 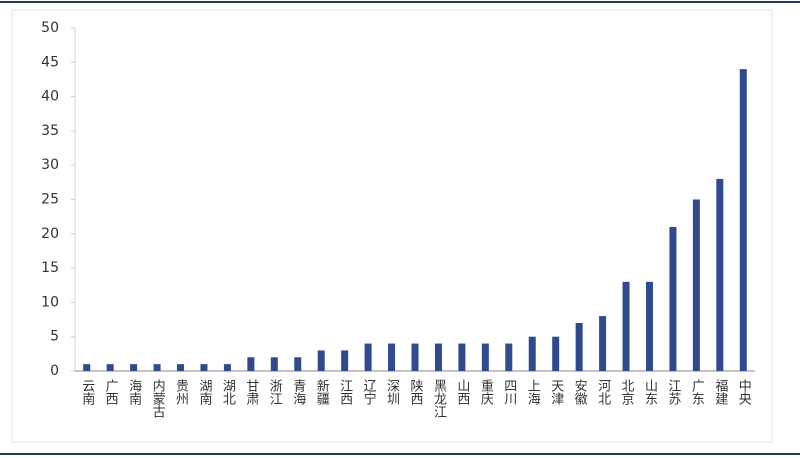 I want to click on x-tick-label: 深圳, so click(x=392, y=392).